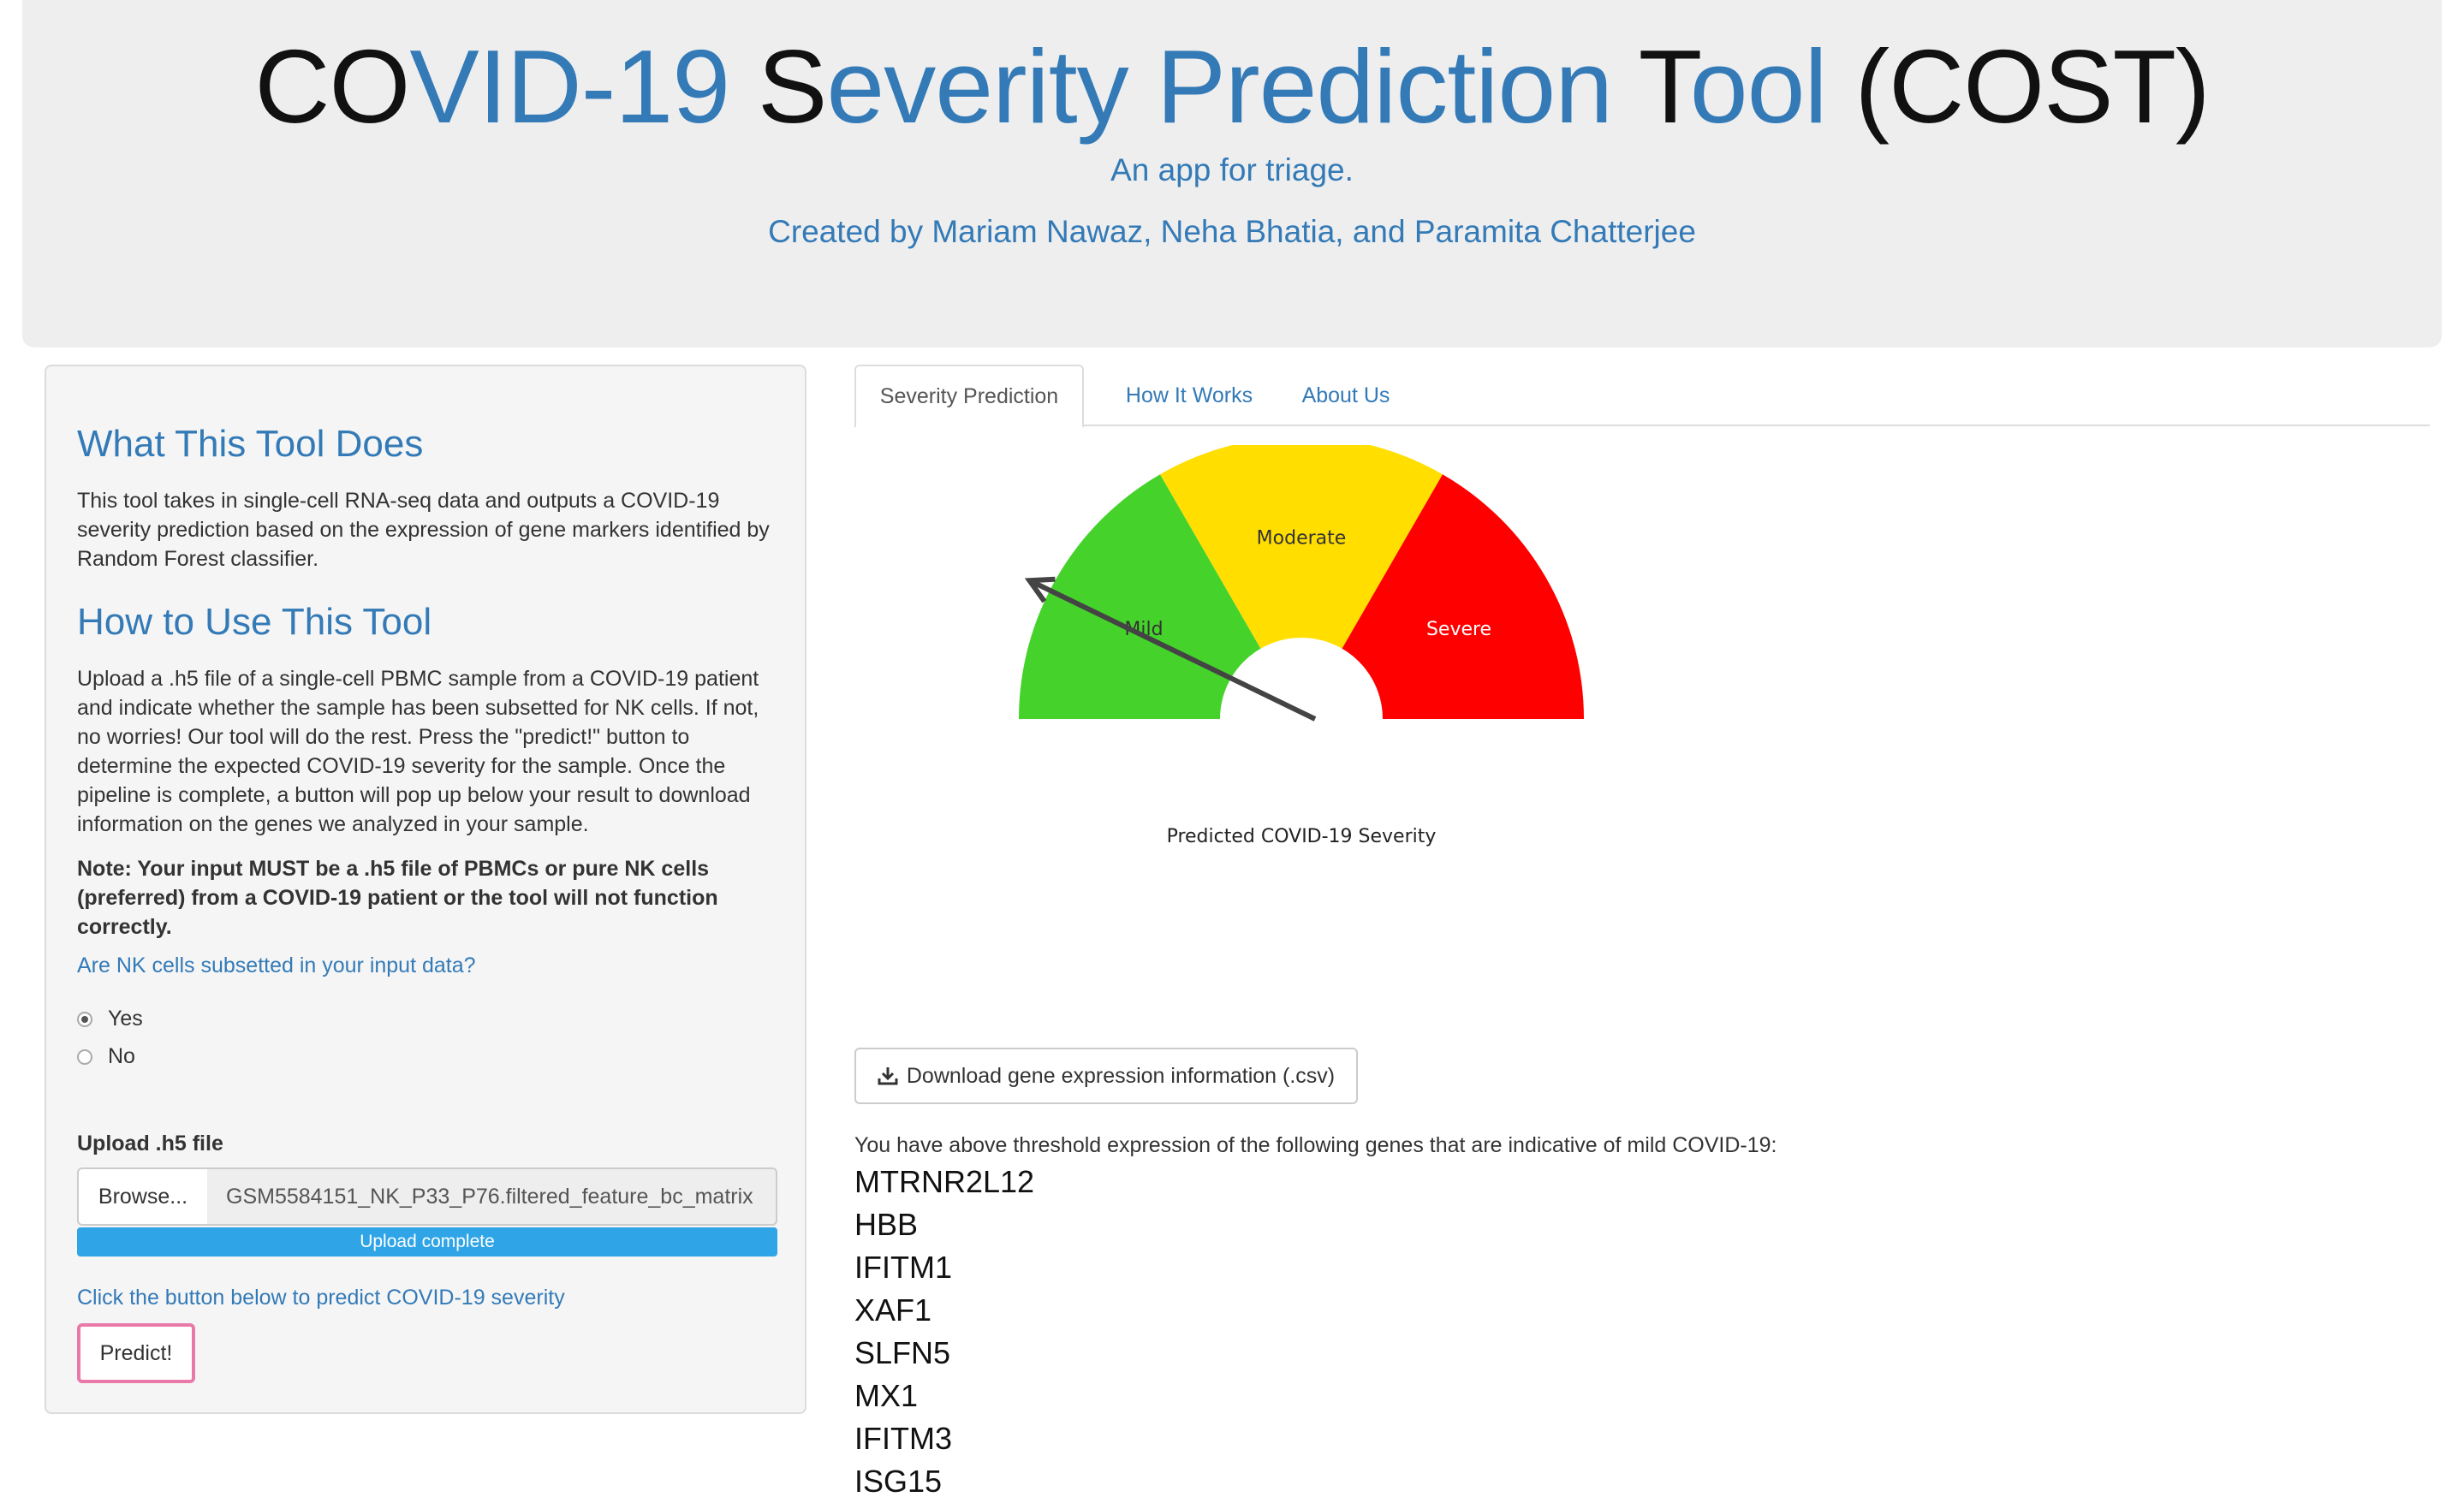 Image resolution: width=2464 pixels, height=1503 pixels. Describe the element at coordinates (136, 1353) in the screenshot. I see `predict-button: Predict!` at that location.